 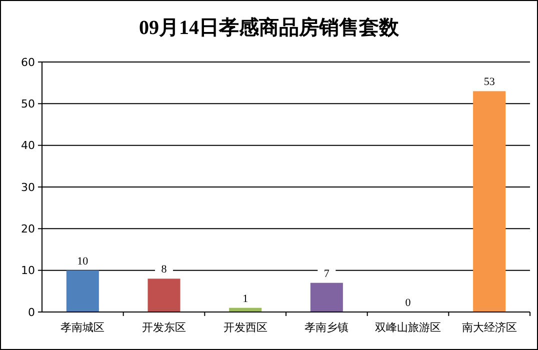 What do you see at coordinates (327, 274) in the screenshot?
I see `data-label: 7` at bounding box center [327, 274].